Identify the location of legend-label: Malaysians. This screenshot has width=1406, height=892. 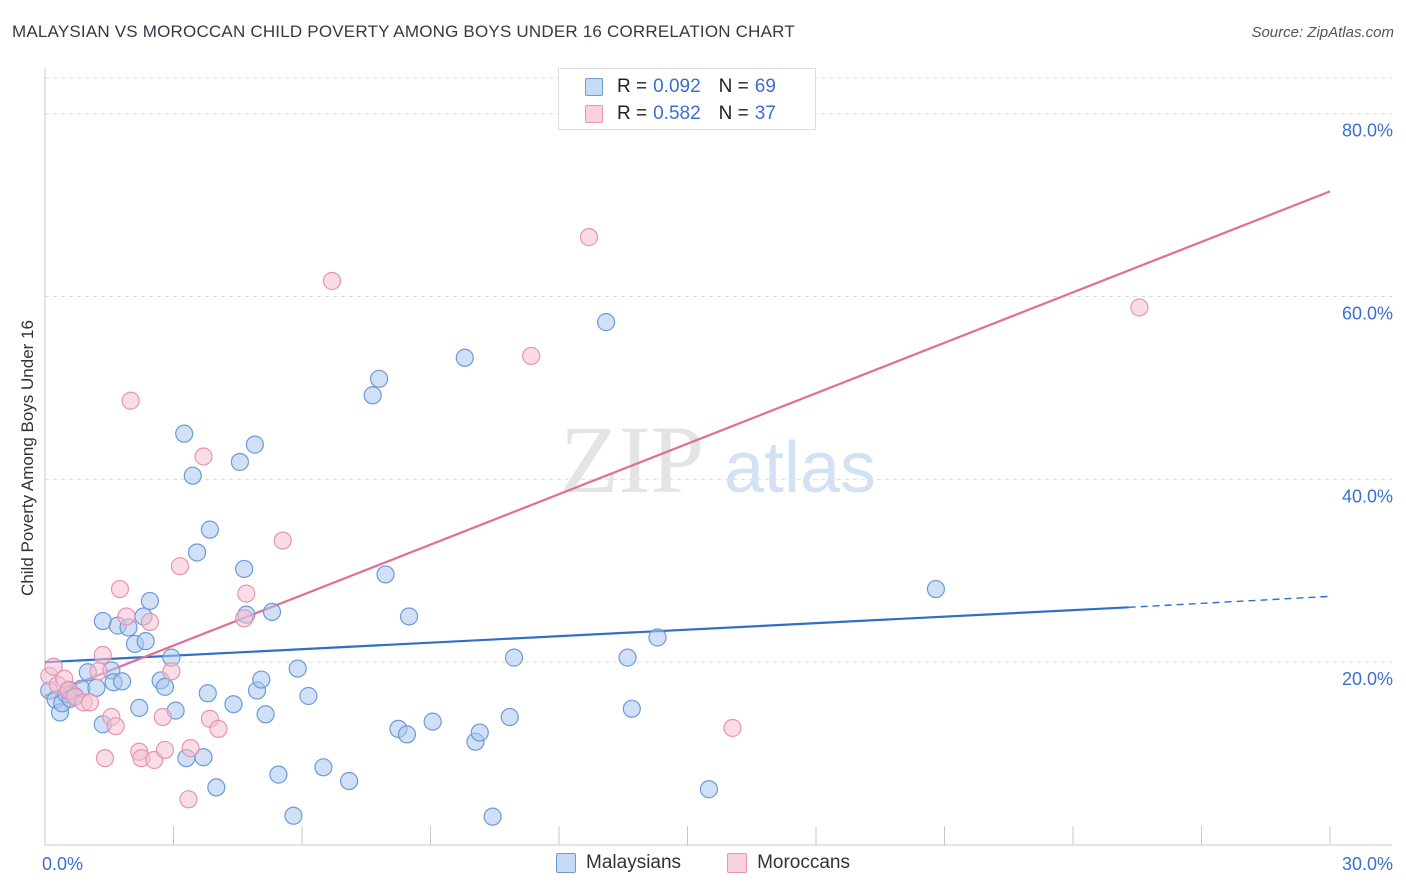
(634, 862).